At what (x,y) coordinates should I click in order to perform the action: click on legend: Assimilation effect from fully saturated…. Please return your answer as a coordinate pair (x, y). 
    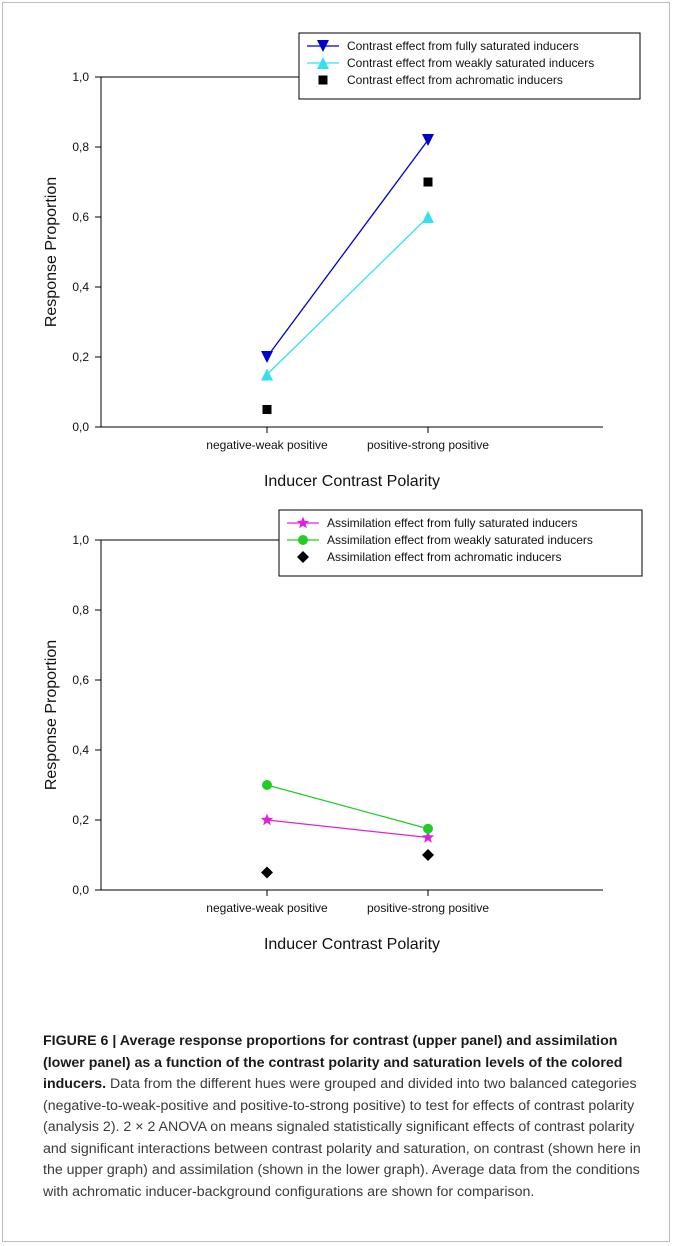
    Looking at the image, I should click on (460, 543).